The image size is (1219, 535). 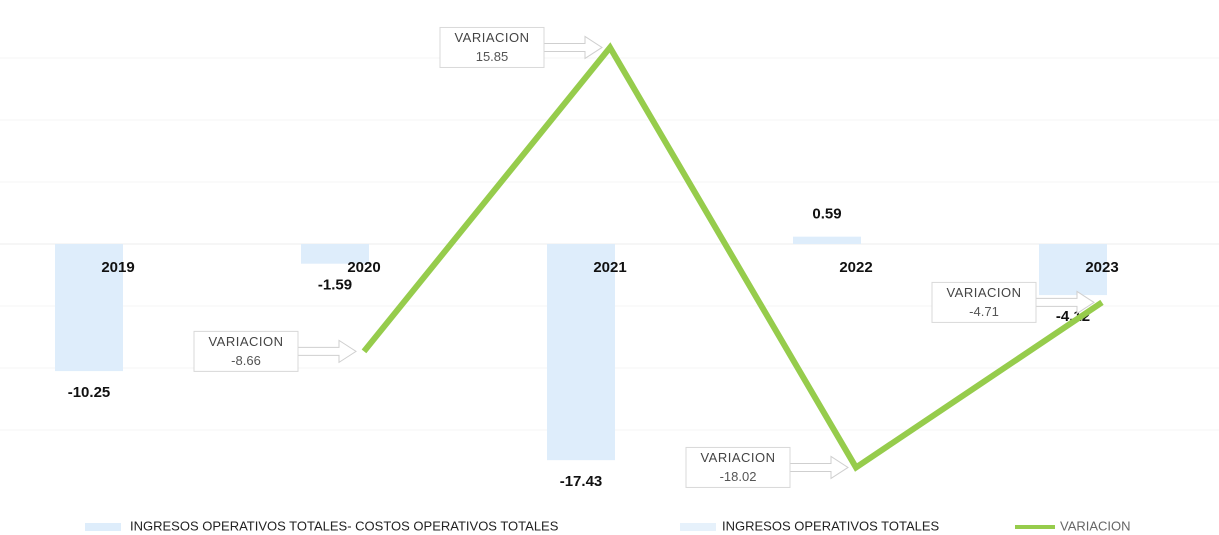 What do you see at coordinates (89, 392) in the screenshot?
I see `bar-value-label: -10.25` at bounding box center [89, 392].